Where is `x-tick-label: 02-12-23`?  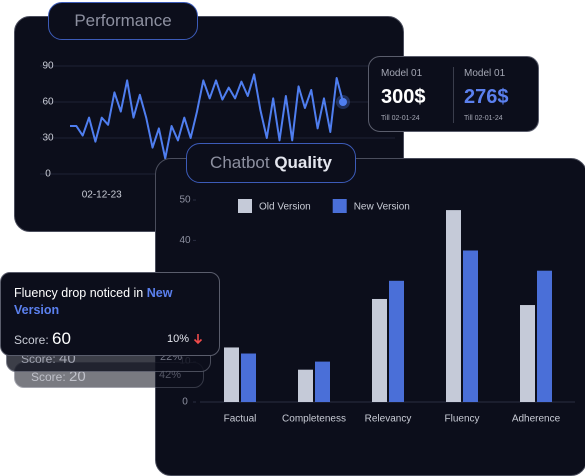 x-tick-label: 02-12-23 is located at coordinates (102, 195).